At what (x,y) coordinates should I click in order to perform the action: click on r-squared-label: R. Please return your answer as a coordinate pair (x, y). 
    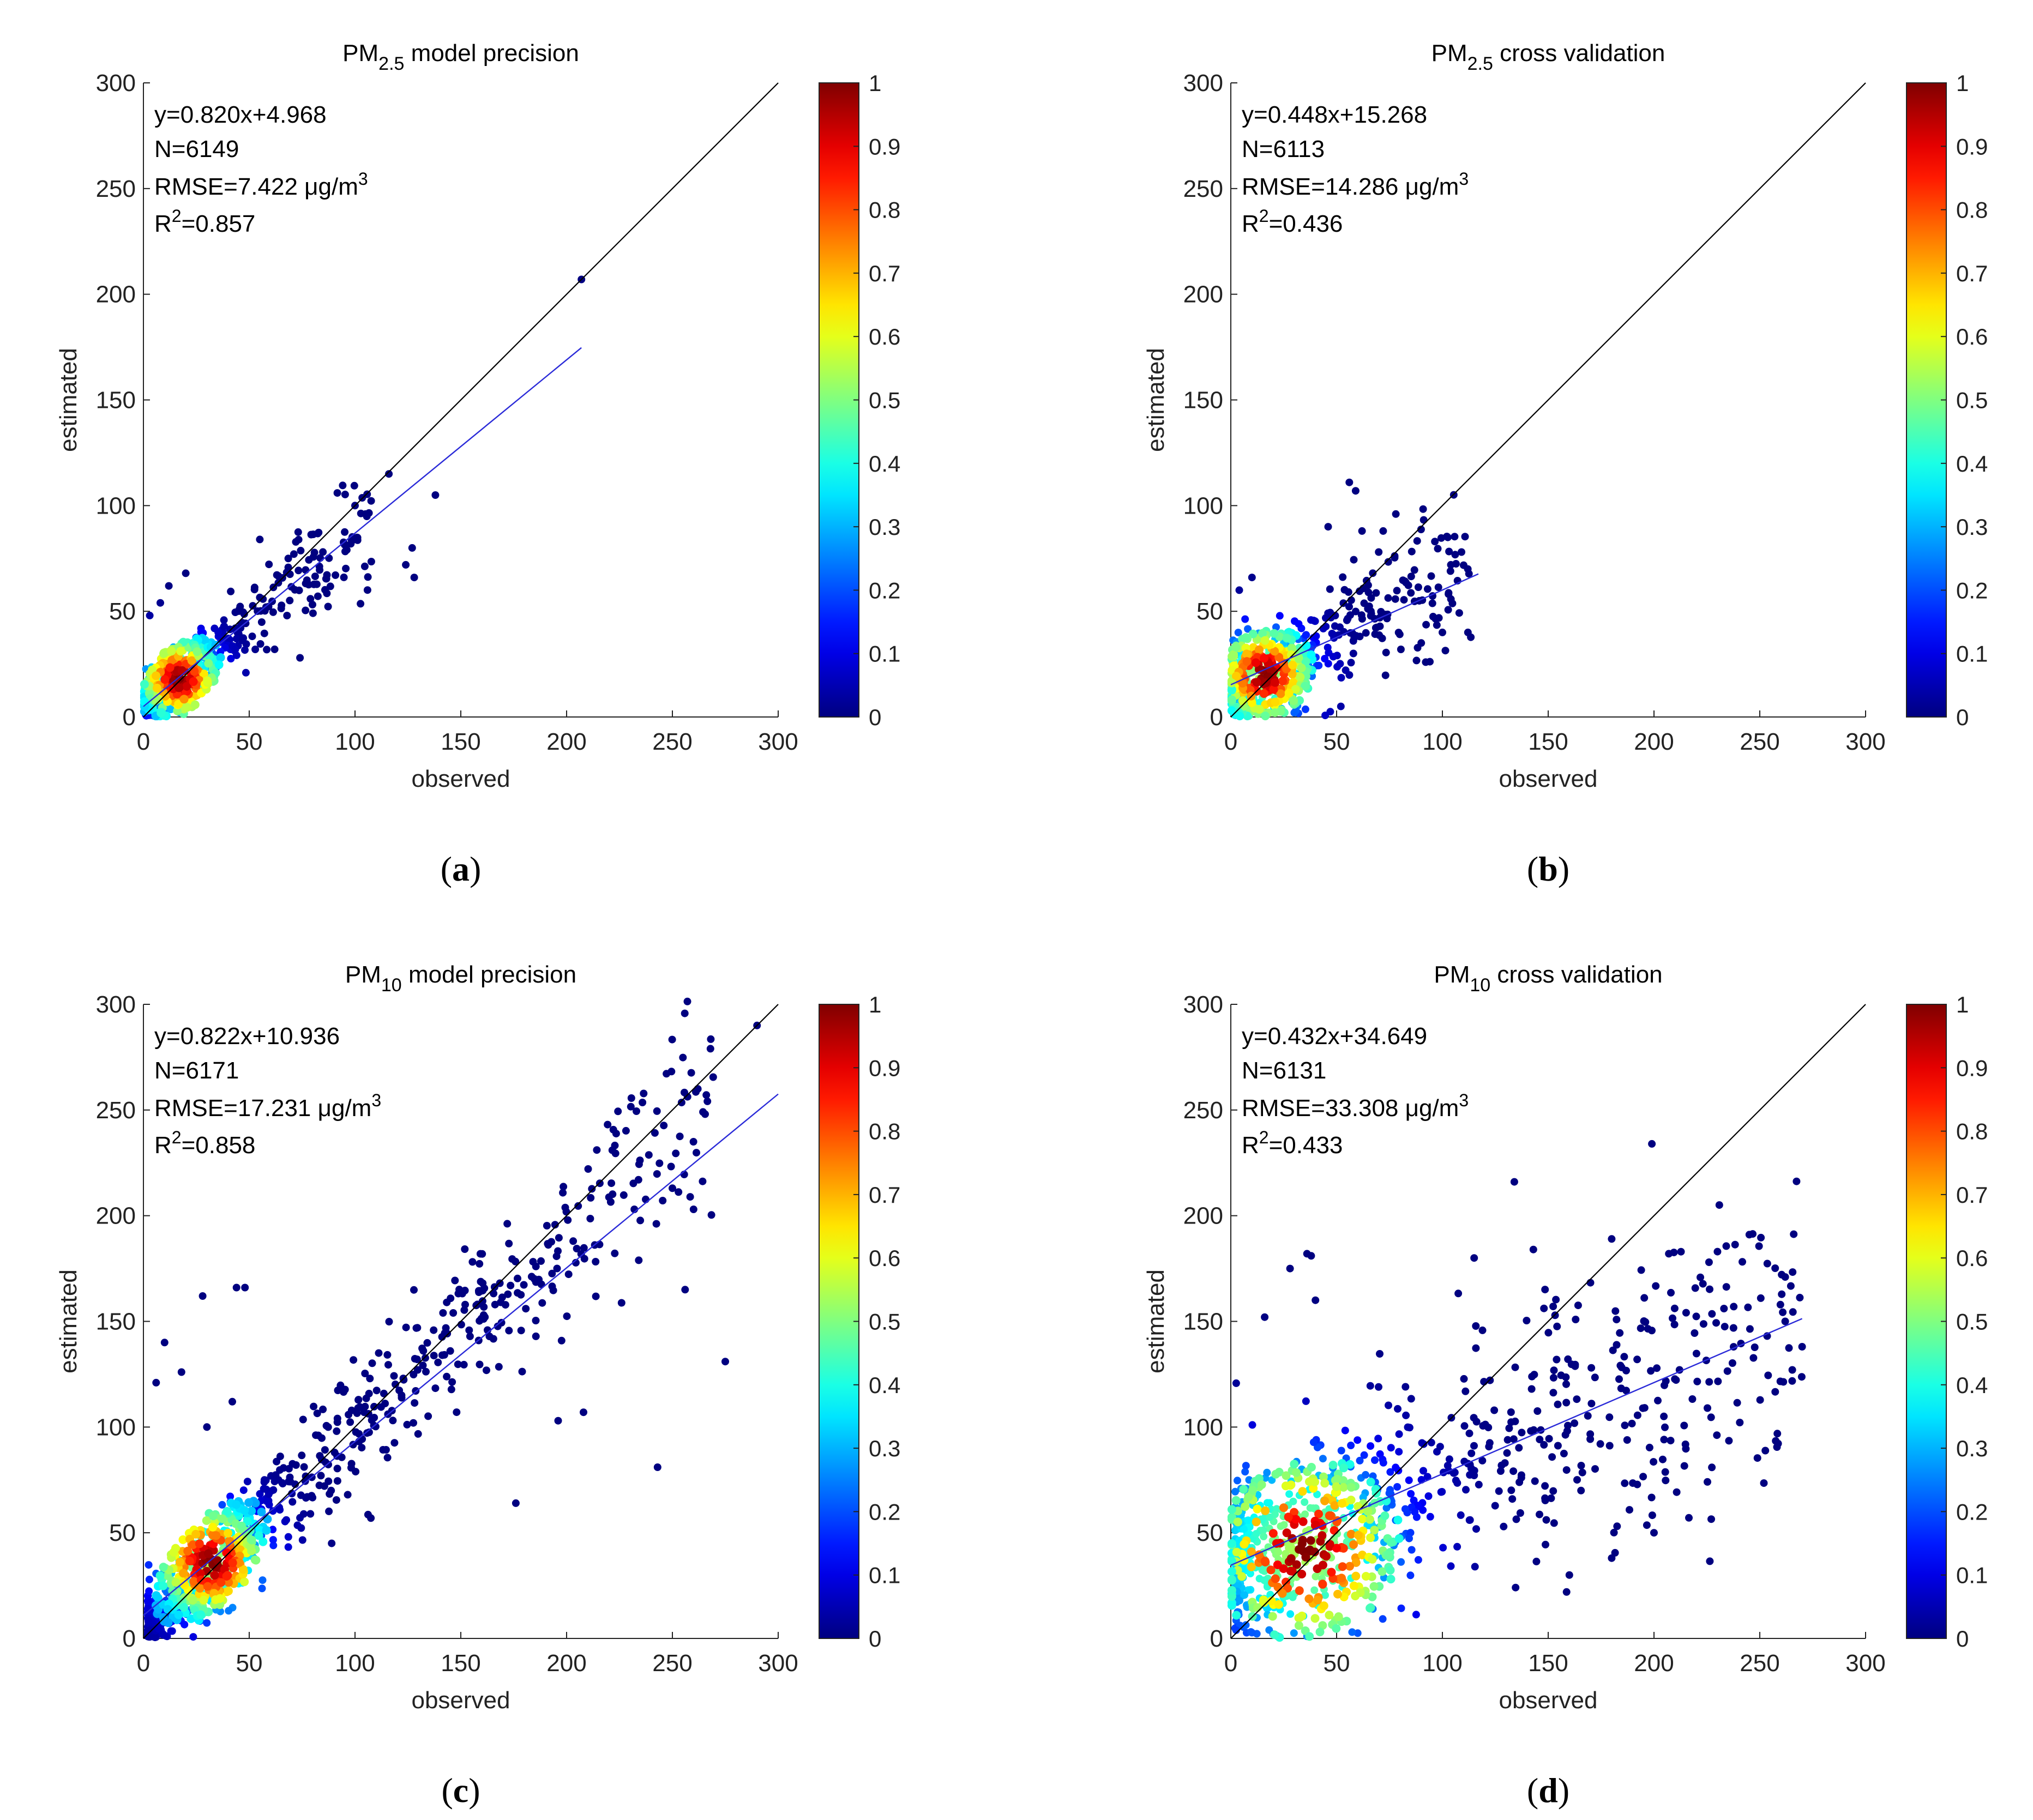
    Looking at the image, I should click on (1250, 1145).